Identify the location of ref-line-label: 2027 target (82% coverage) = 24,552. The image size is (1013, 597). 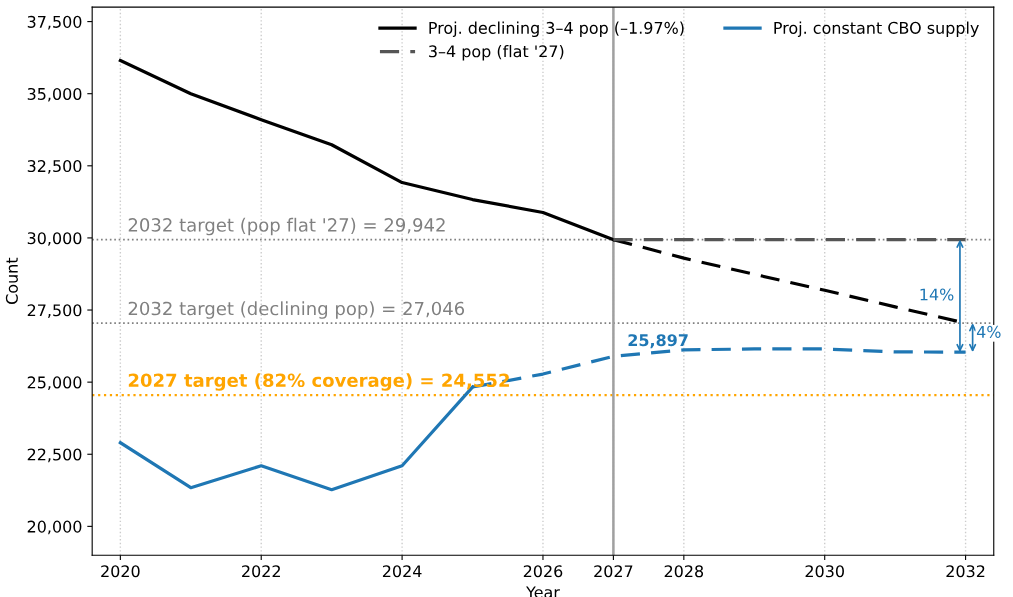
(318, 382).